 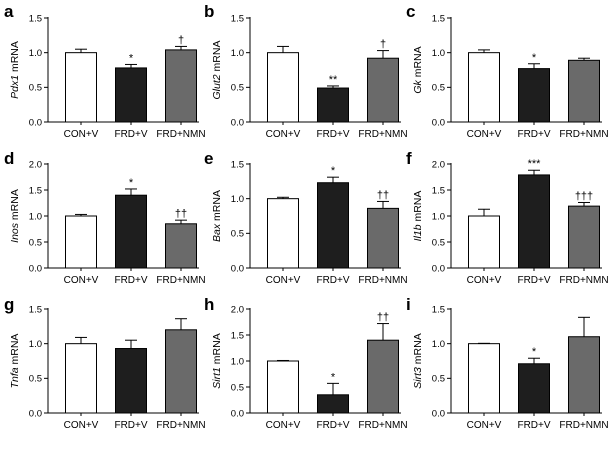 What do you see at coordinates (217, 360) in the screenshot?
I see `y-axis-label: Sirt1 mRNA` at bounding box center [217, 360].